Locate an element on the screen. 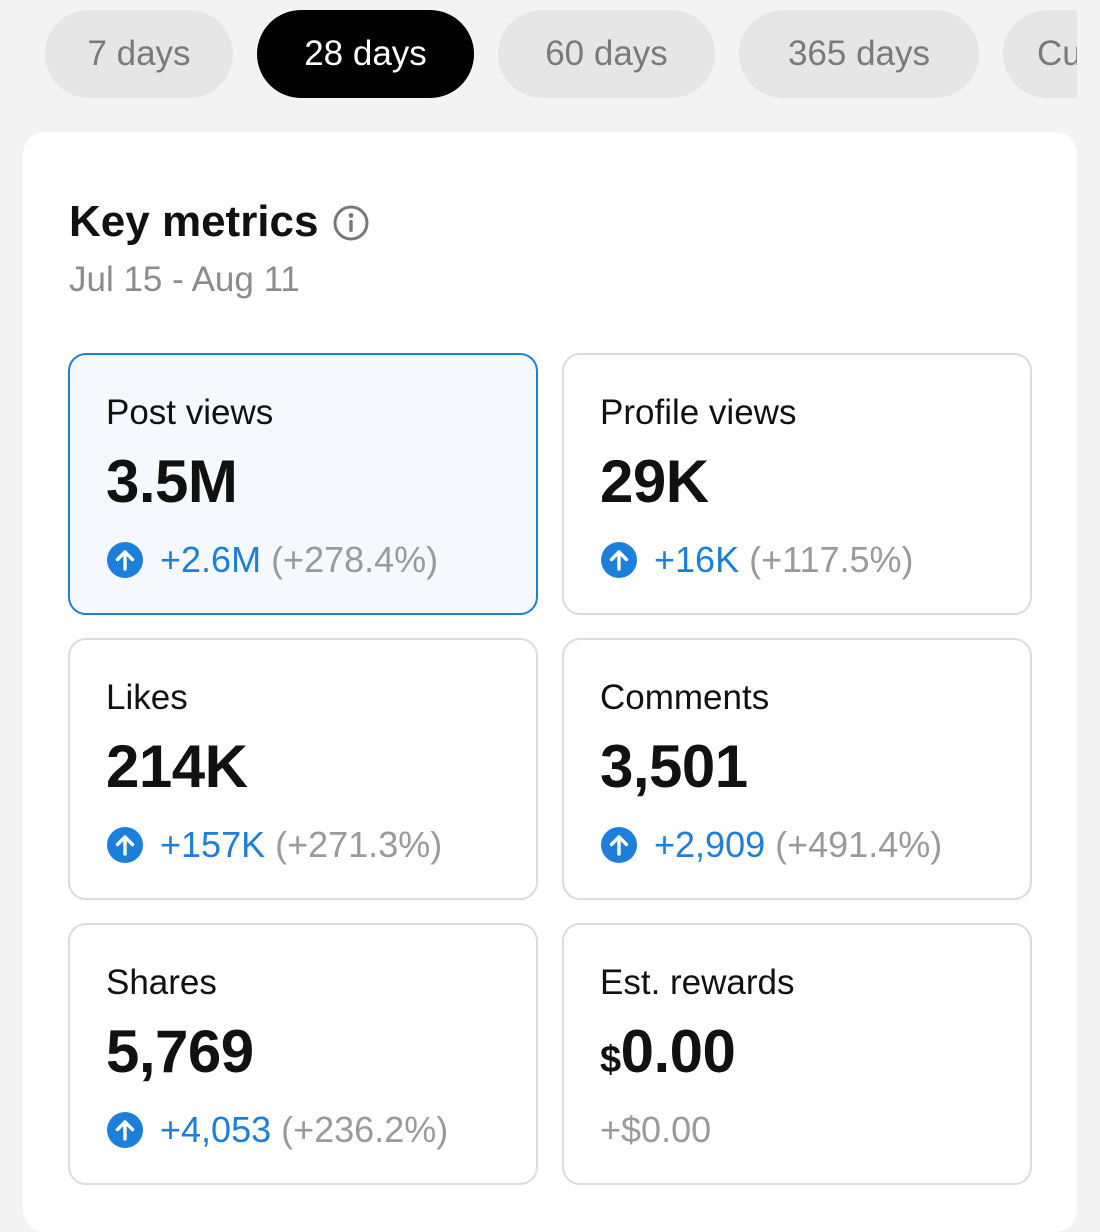  metric-card-profile-views: Profile views 29K +16K (+117.5%) is located at coordinates (797, 484).